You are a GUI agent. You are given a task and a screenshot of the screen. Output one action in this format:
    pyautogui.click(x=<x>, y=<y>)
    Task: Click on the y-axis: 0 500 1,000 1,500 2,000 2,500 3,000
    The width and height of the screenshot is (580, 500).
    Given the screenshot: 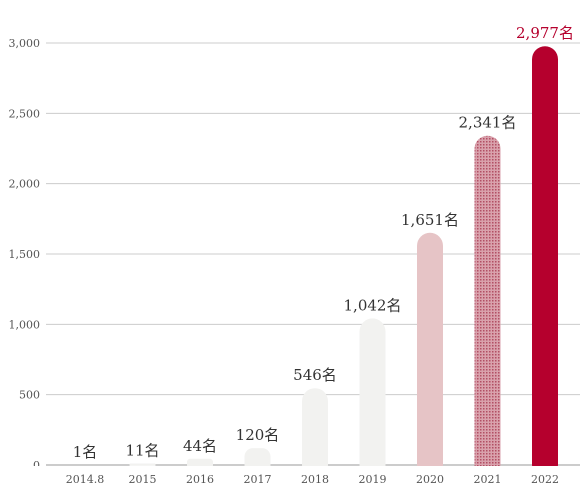 What is the action you would take?
    pyautogui.click(x=25, y=254)
    